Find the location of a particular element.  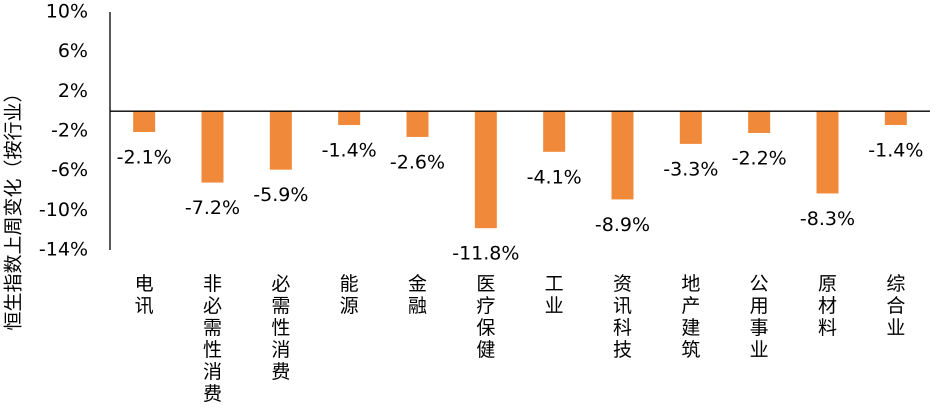

category-label: 原材料 is located at coordinates (827, 306).